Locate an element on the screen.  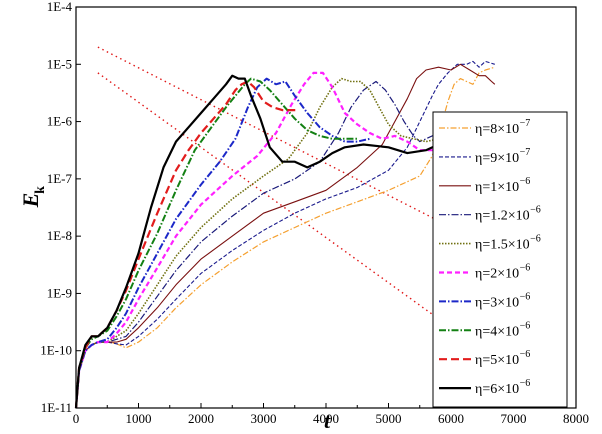
x-tick-label: 7000 is located at coordinates (514, 418).